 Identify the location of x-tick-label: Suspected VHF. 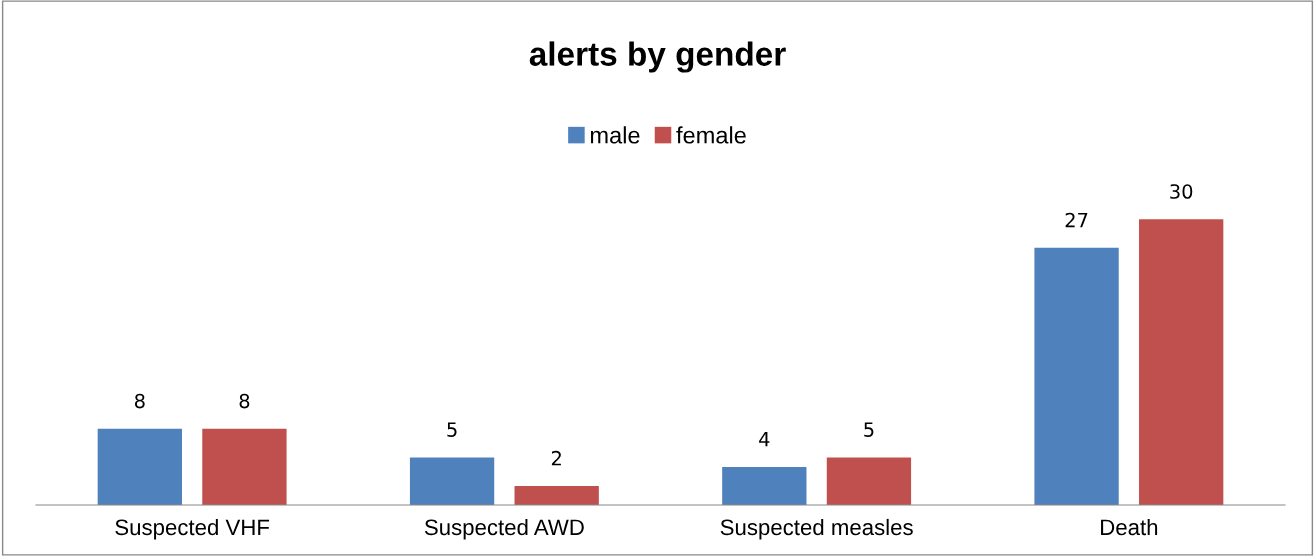
(192, 529).